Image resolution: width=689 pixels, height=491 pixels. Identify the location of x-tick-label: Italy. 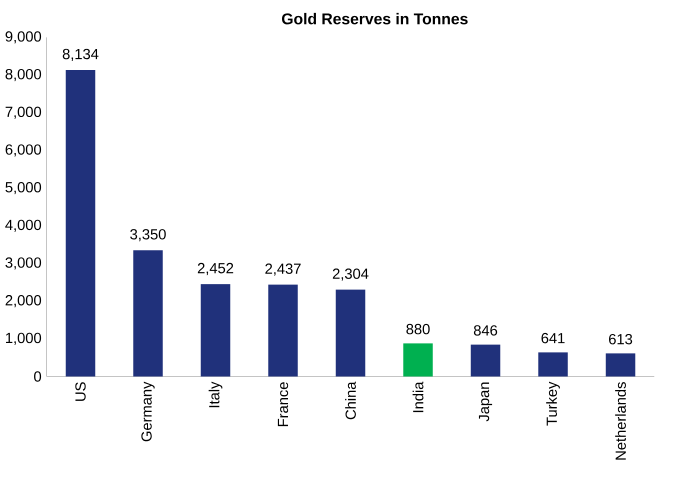
(215, 395).